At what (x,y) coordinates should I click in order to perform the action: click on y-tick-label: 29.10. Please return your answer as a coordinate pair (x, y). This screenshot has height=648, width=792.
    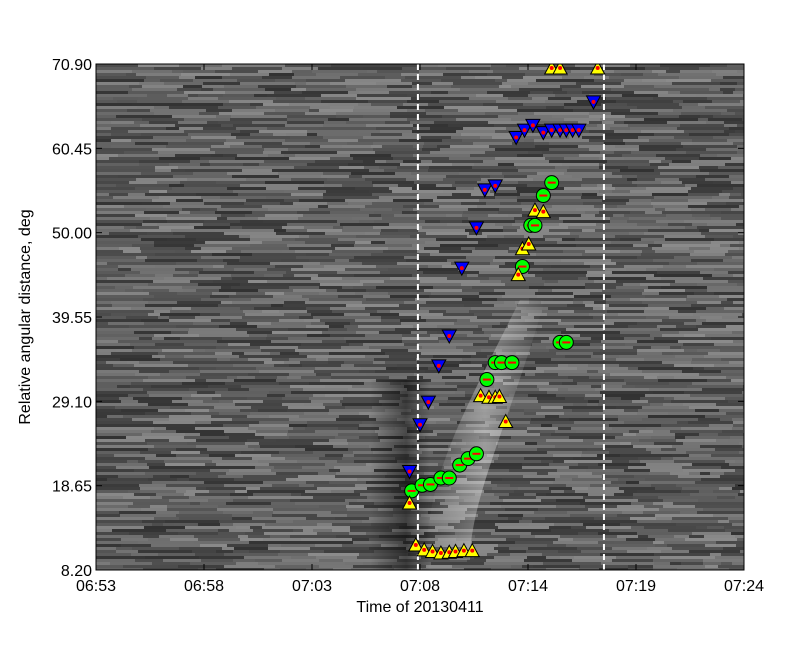
    Looking at the image, I should click on (72, 402).